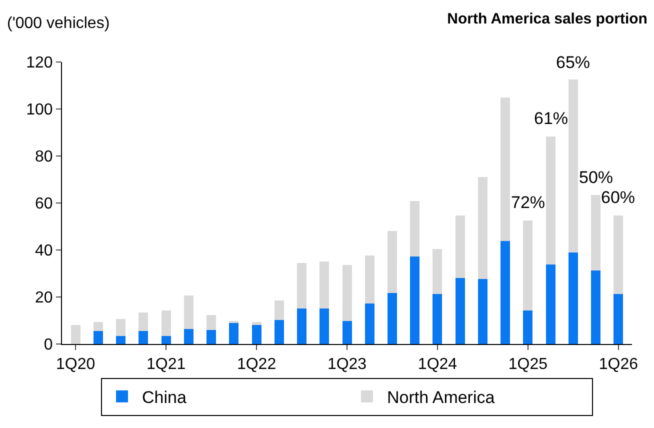 This screenshot has width=654, height=428. Describe the element at coordinates (76, 365) in the screenshot. I see `x-tick-label: 1Q20` at that location.